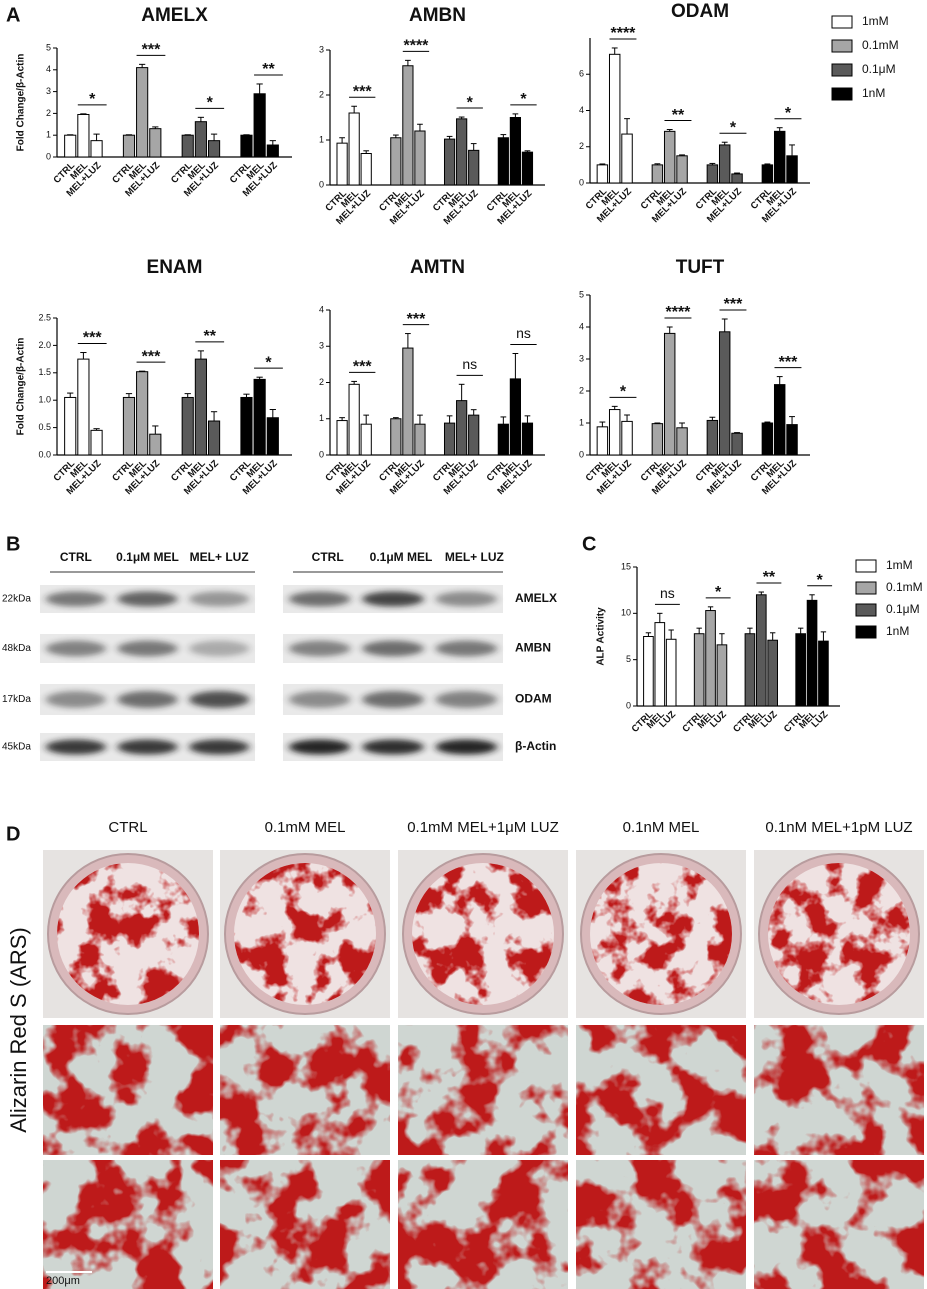 The height and width of the screenshot is (1289, 927). Describe the element at coordinates (661, 1224) in the screenshot. I see `micrograph-stain` at that location.